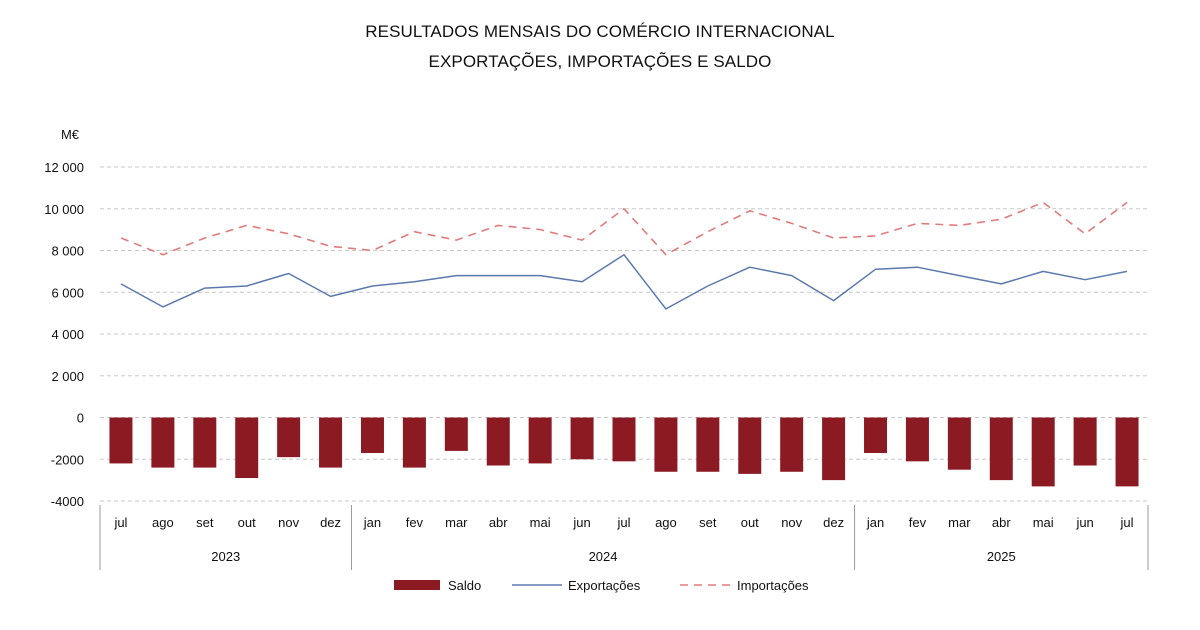 Image resolution: width=1200 pixels, height=630 pixels. What do you see at coordinates (225, 556) in the screenshot?
I see `year-label: 2023` at bounding box center [225, 556].